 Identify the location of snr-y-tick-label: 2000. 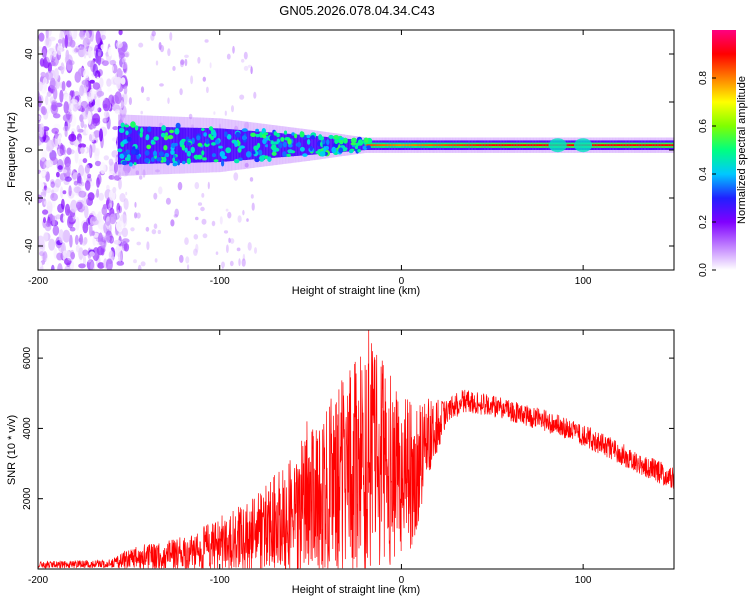
(27, 498).